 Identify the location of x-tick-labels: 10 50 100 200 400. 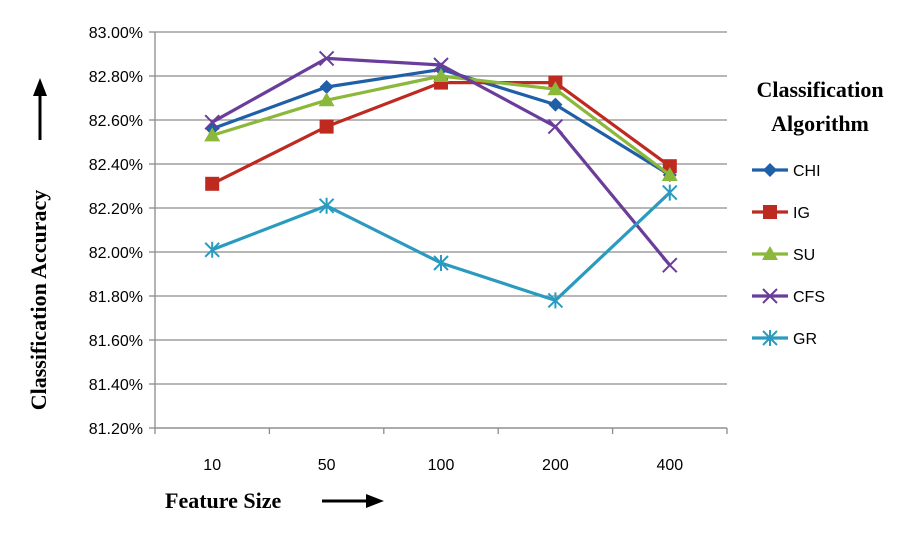
(443, 465).